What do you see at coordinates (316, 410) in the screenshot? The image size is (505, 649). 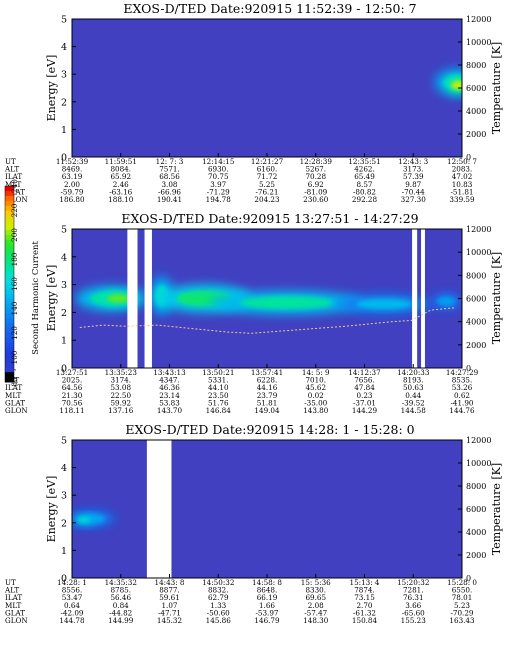 I see `ephemeris-cell: 143.80` at bounding box center [316, 410].